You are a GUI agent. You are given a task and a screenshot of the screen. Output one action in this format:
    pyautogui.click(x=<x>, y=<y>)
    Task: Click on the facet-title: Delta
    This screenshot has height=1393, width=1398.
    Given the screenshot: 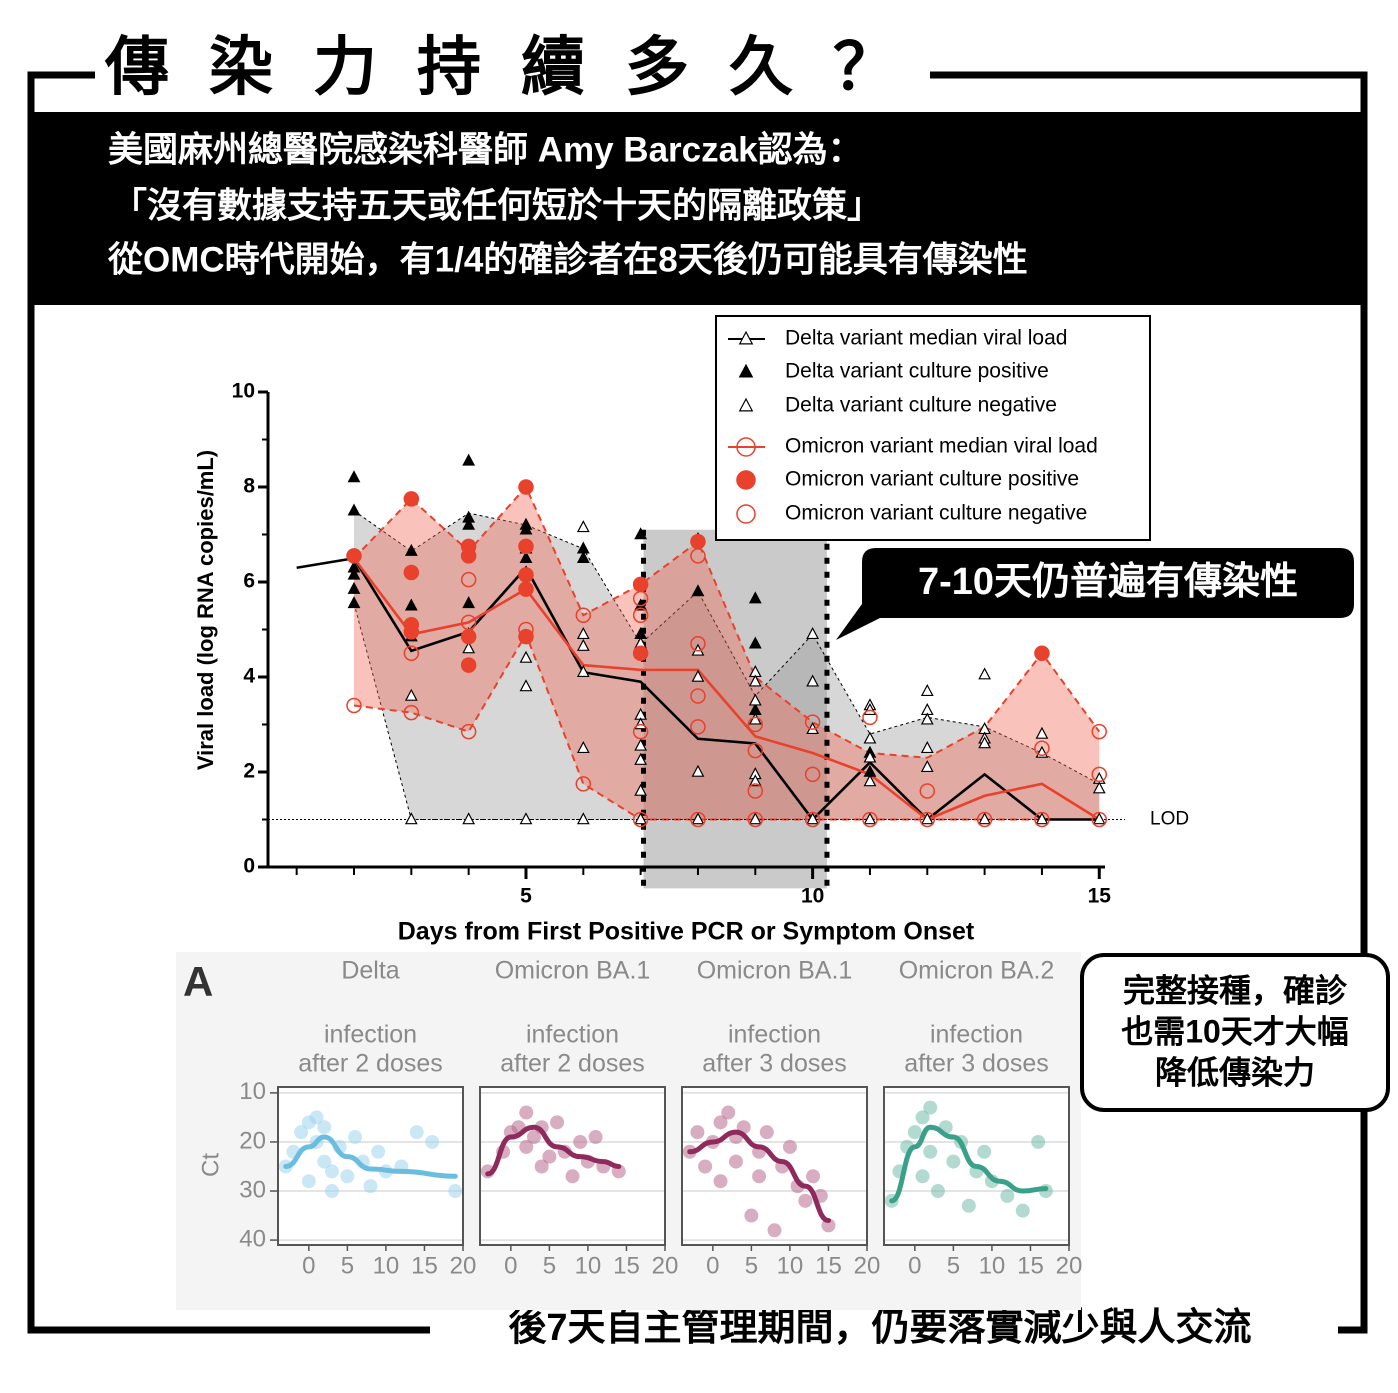 What is the action you would take?
    pyautogui.click(x=370, y=971)
    